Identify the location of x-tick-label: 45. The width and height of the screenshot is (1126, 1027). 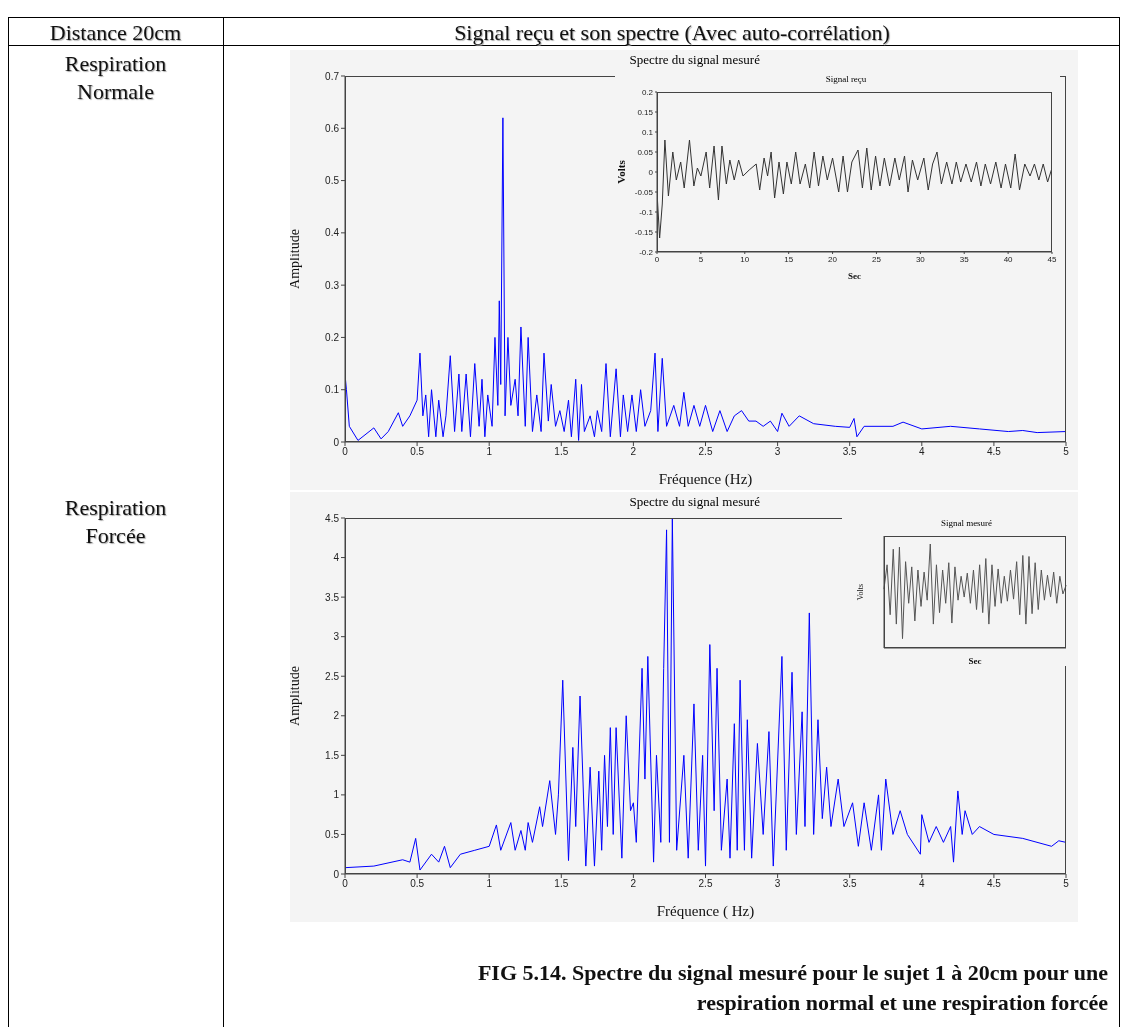
(1052, 259).